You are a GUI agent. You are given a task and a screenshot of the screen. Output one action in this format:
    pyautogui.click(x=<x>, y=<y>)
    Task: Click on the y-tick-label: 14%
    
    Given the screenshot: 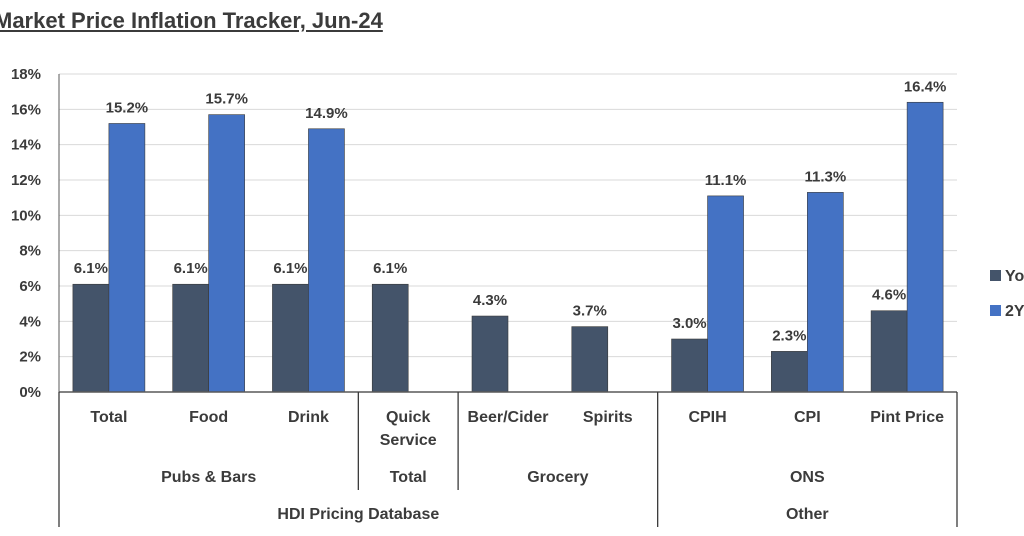 What is the action you would take?
    pyautogui.click(x=26, y=145)
    